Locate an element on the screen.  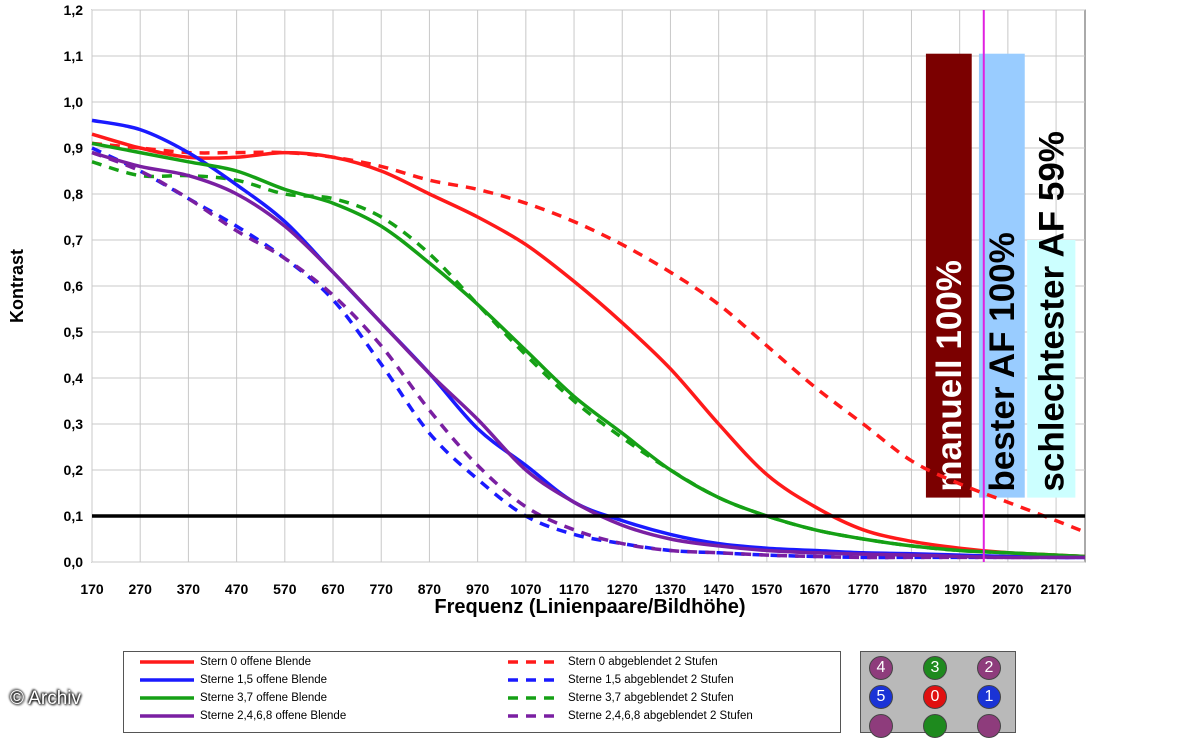
x-tick-label: 1470 is located at coordinates (718, 589).